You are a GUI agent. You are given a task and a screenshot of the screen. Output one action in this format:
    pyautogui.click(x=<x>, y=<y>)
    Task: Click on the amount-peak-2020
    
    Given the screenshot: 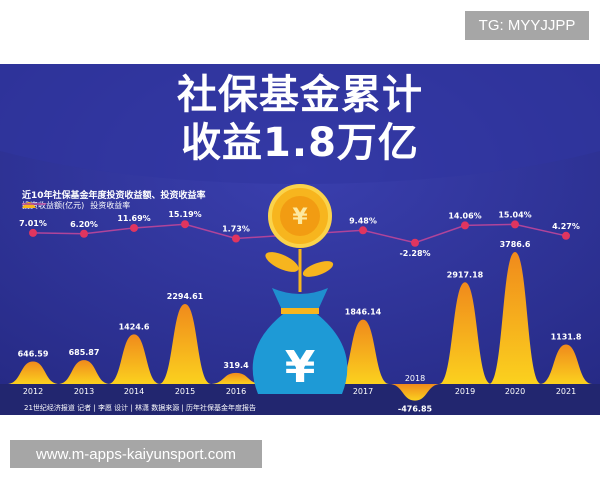 What is the action you would take?
    pyautogui.click(x=515, y=318)
    